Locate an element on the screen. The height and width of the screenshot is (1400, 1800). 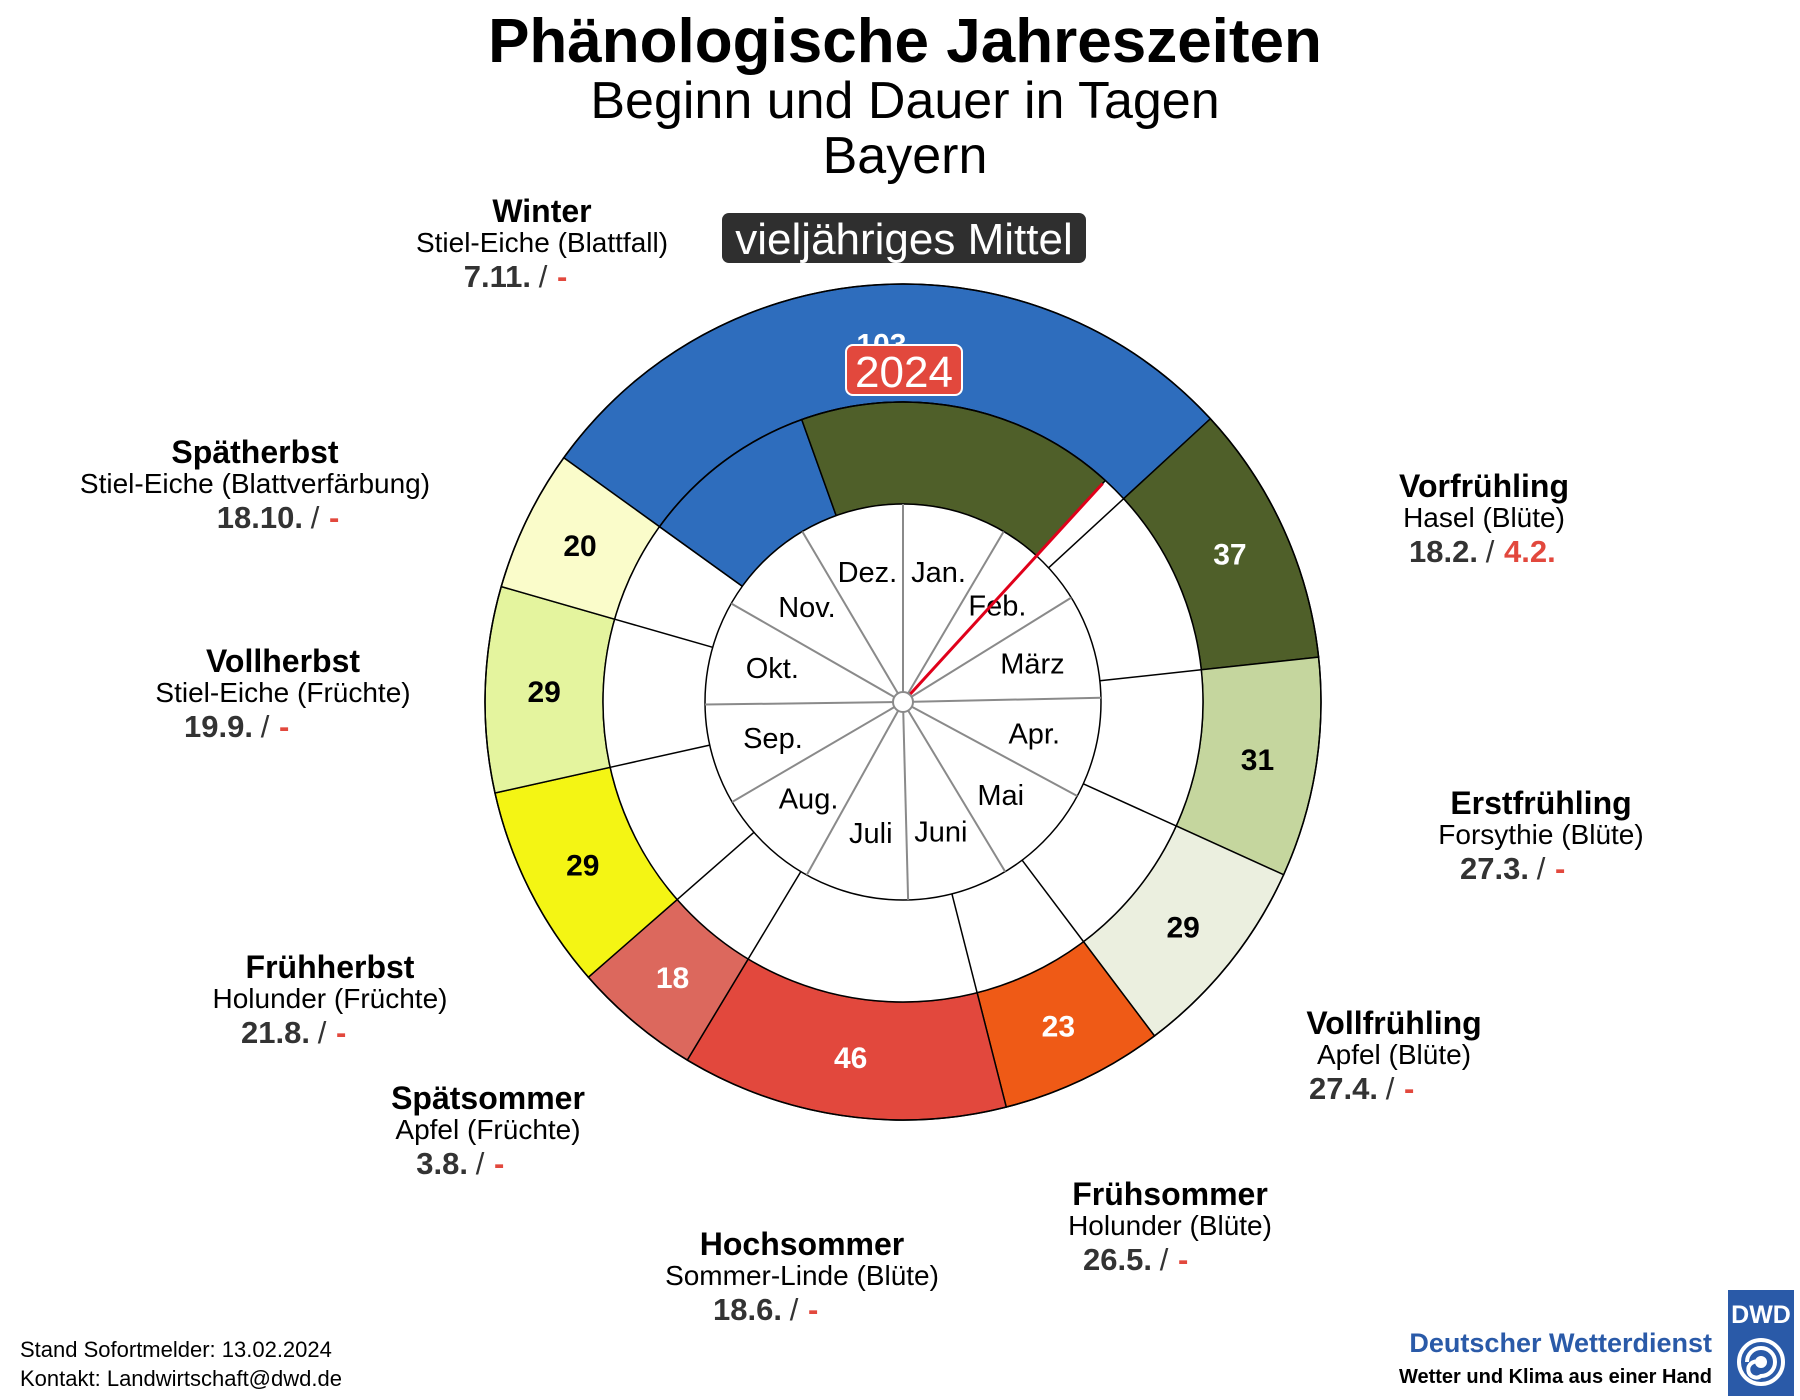
season-indicator-plant: Stiel-Eiche (Früchte) is located at coordinates (282, 692).